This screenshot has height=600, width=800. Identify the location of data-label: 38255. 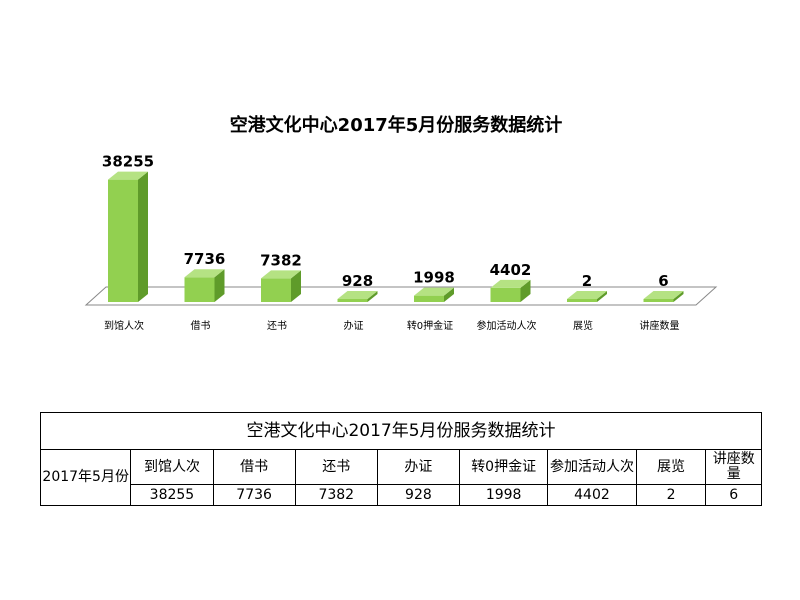
(128, 162).